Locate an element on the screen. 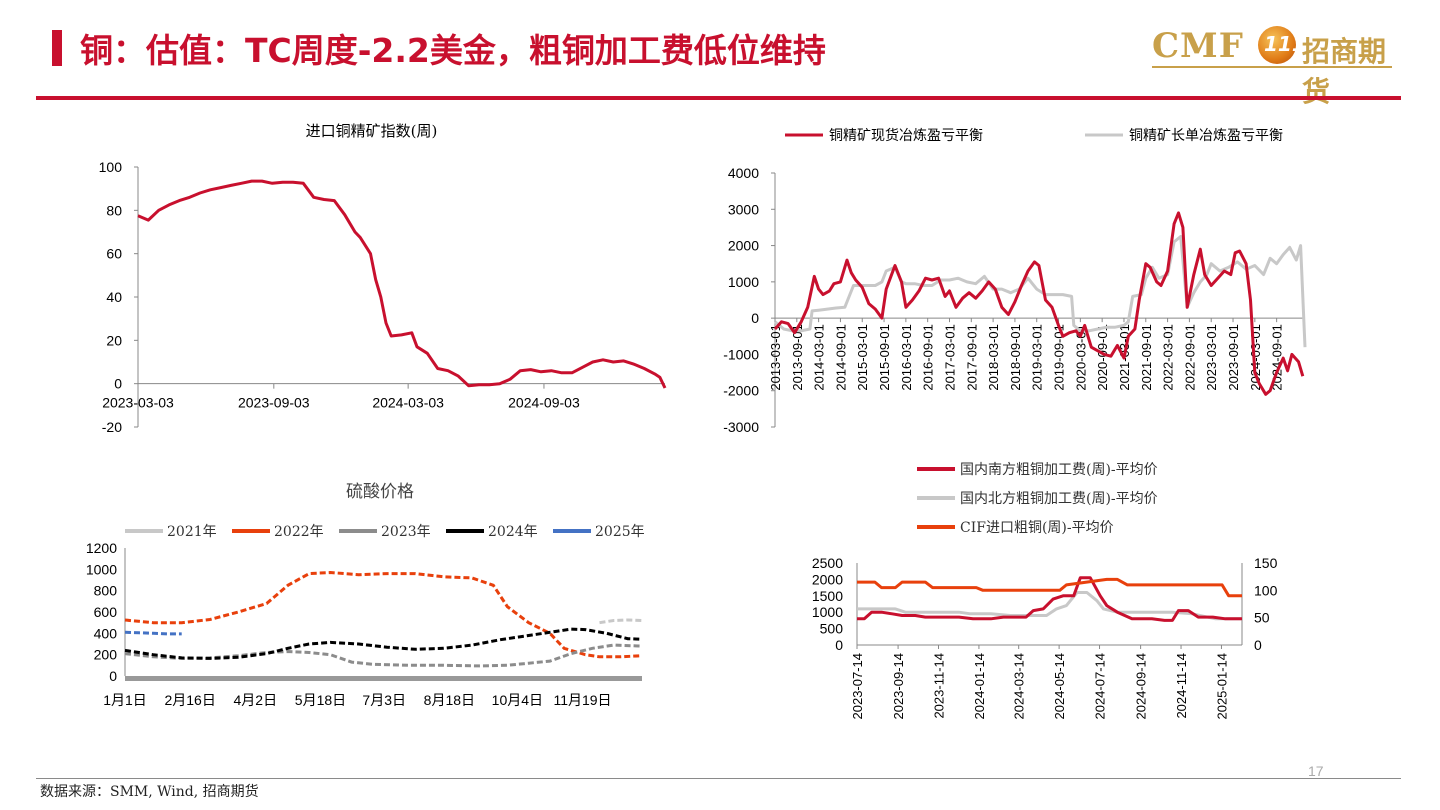  legend-label: 2024年 is located at coordinates (513, 532).